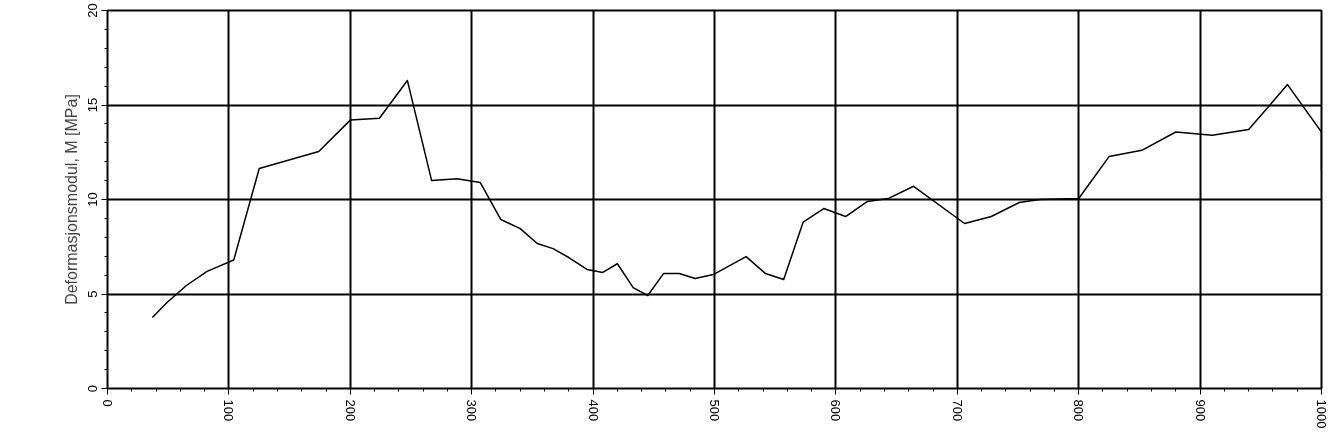 The image size is (1342, 444). Describe the element at coordinates (350, 410) in the screenshot. I see `x-tick-label: 200` at that location.